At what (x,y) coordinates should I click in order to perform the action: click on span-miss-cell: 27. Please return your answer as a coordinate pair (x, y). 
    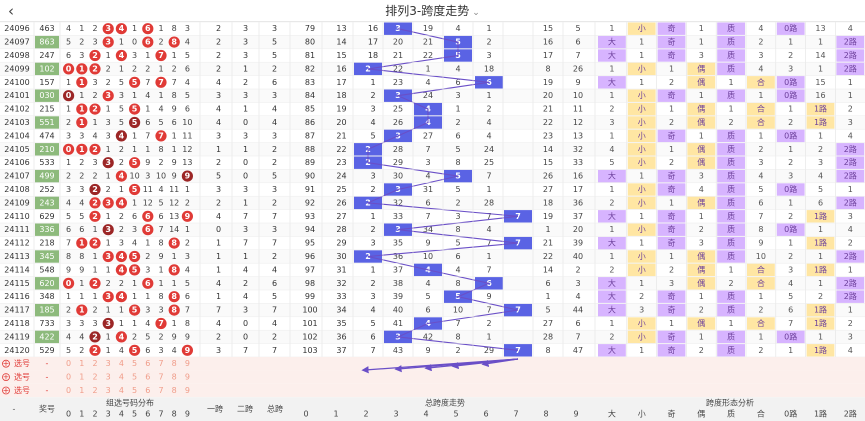
    Looking at the image, I should click on (548, 189).